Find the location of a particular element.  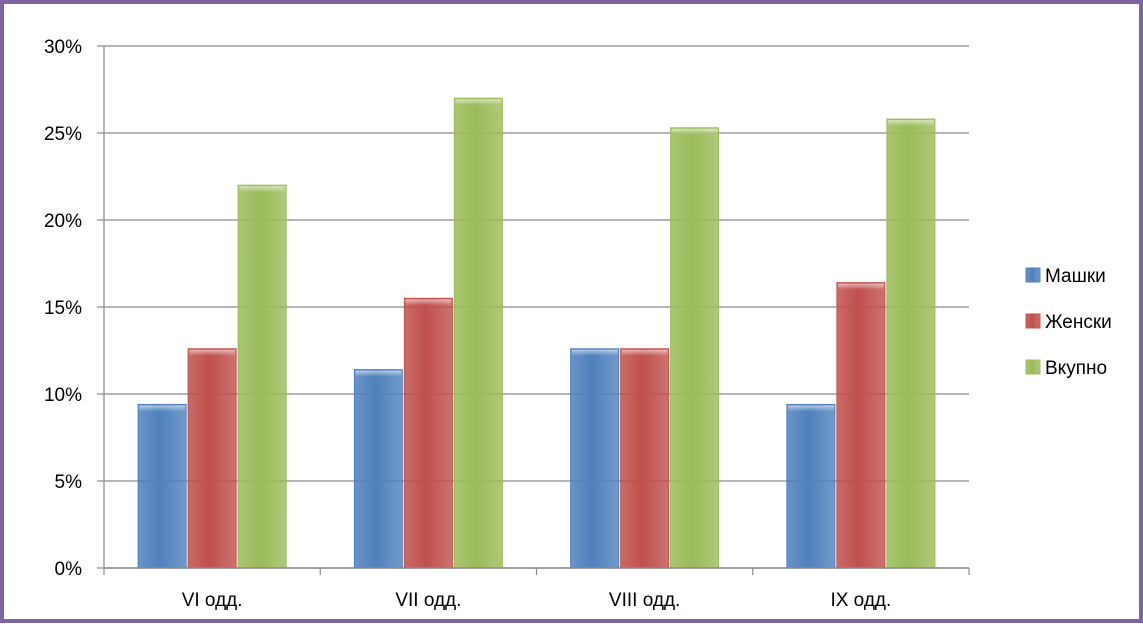

x-tick-label: VIII одд. is located at coordinates (644, 600).